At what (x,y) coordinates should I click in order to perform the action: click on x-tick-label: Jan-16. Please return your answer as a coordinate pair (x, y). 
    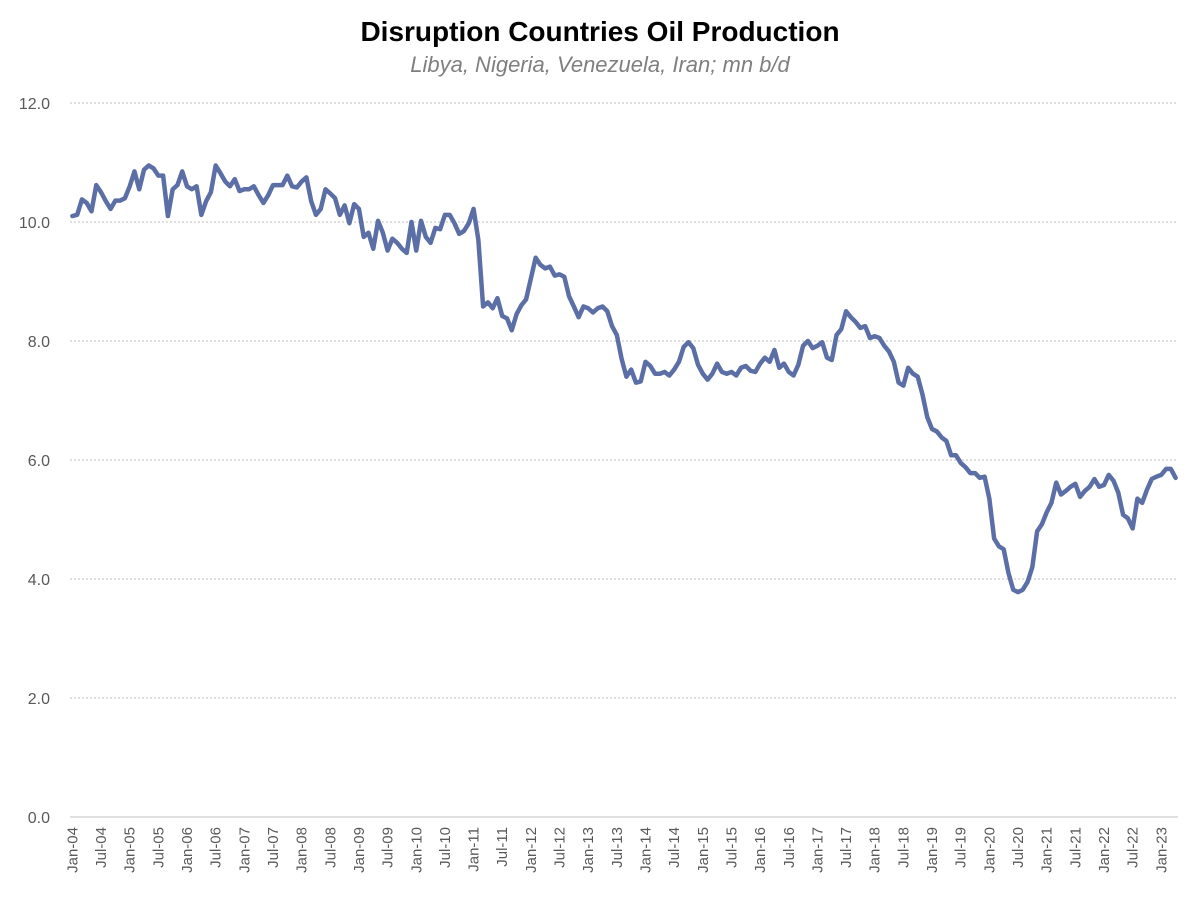
    Looking at the image, I should click on (760, 850).